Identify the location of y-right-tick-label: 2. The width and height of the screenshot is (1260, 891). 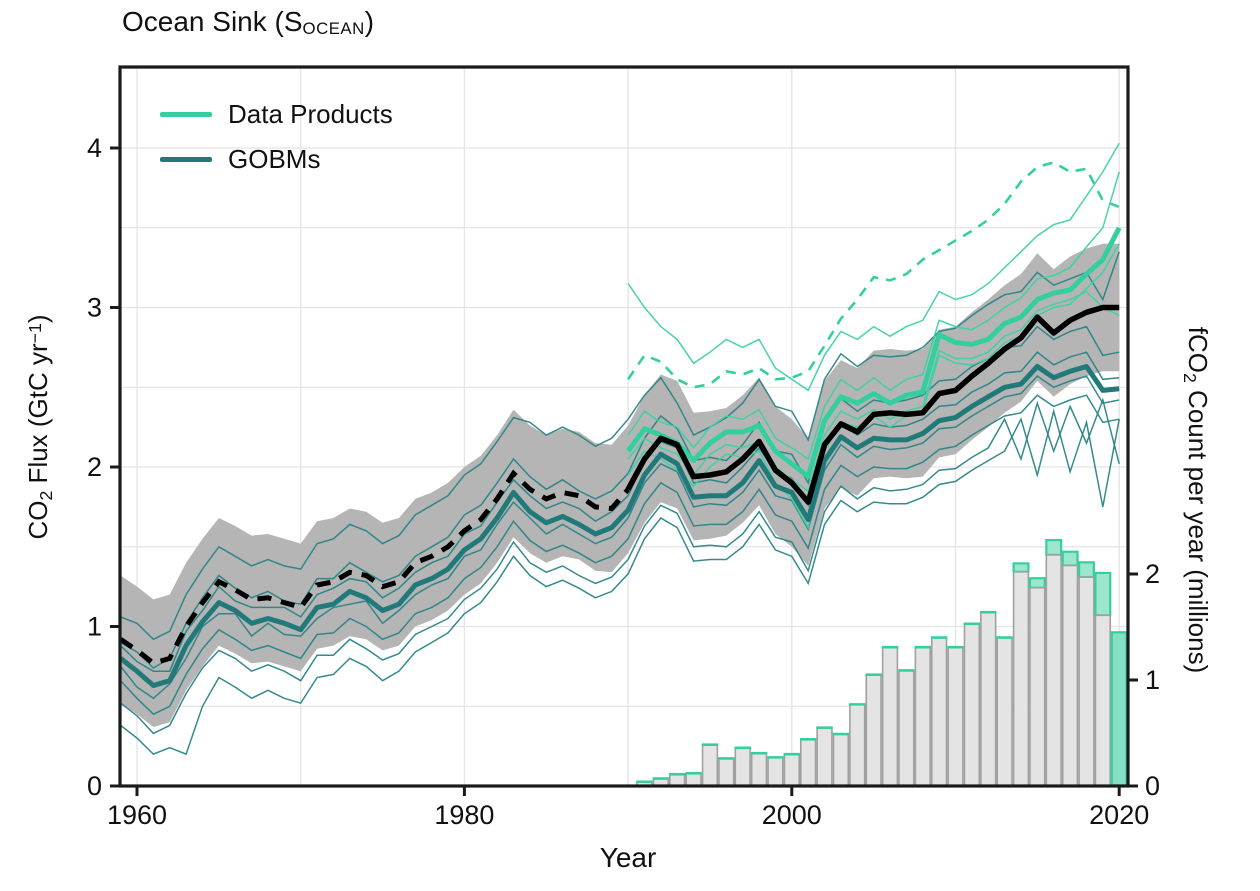
(1152, 574).